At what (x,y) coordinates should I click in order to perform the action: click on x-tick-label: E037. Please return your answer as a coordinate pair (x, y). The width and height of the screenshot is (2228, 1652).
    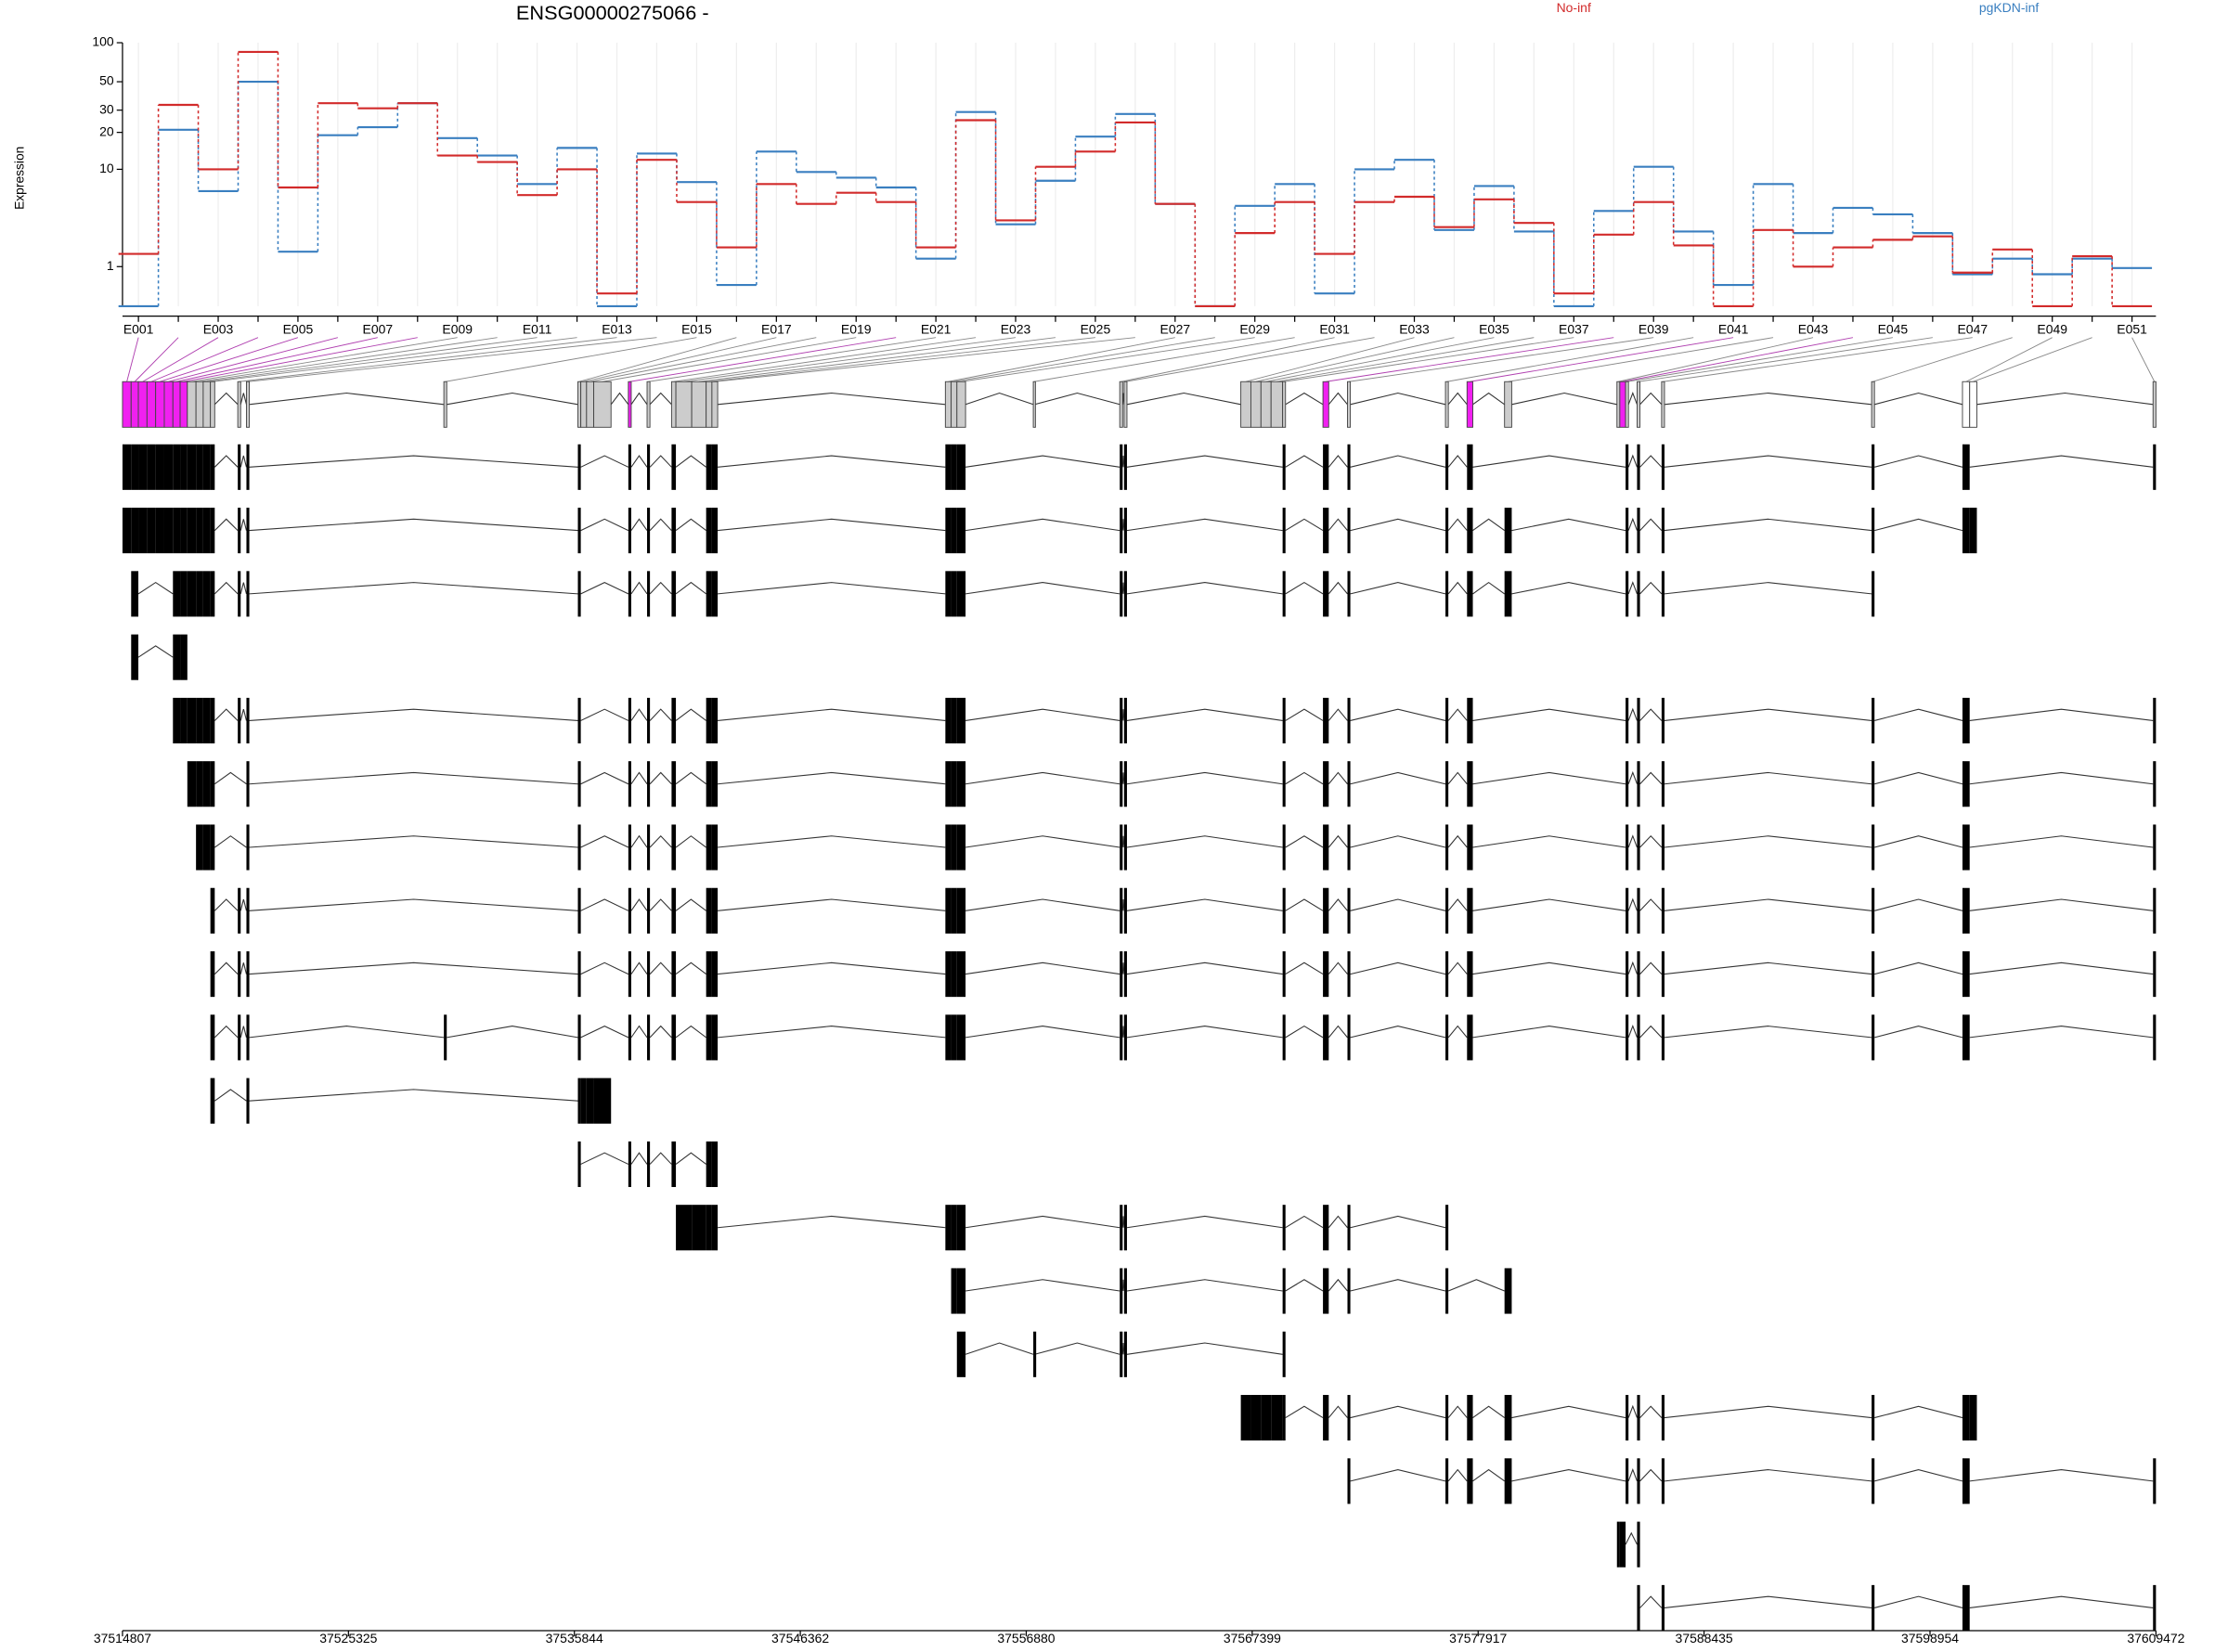
    Looking at the image, I should click on (1574, 329).